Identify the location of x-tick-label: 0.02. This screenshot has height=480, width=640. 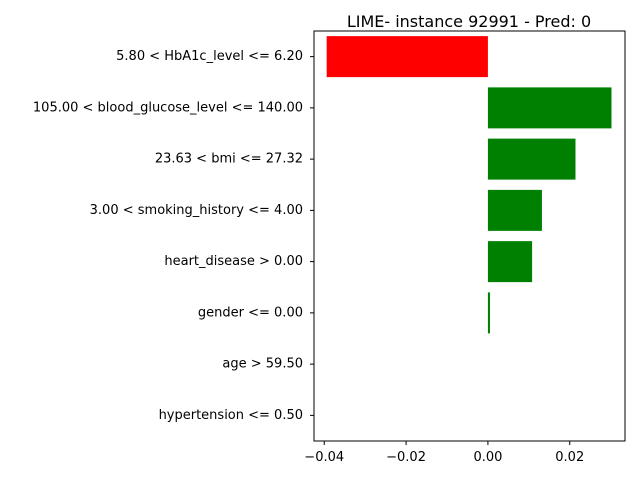
(569, 457).